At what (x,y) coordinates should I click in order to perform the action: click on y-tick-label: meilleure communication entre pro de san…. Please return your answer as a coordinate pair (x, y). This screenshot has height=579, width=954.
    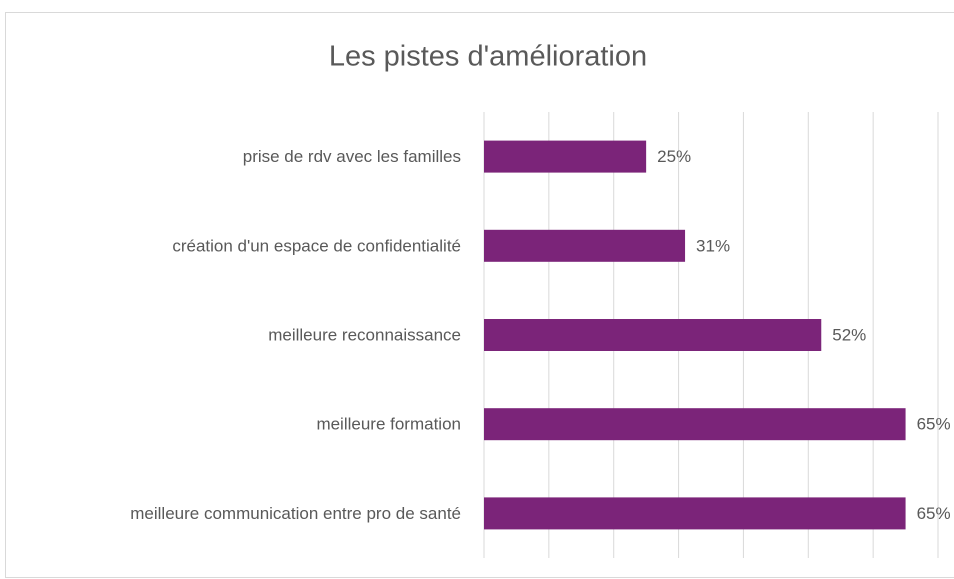
    Looking at the image, I should click on (295, 513).